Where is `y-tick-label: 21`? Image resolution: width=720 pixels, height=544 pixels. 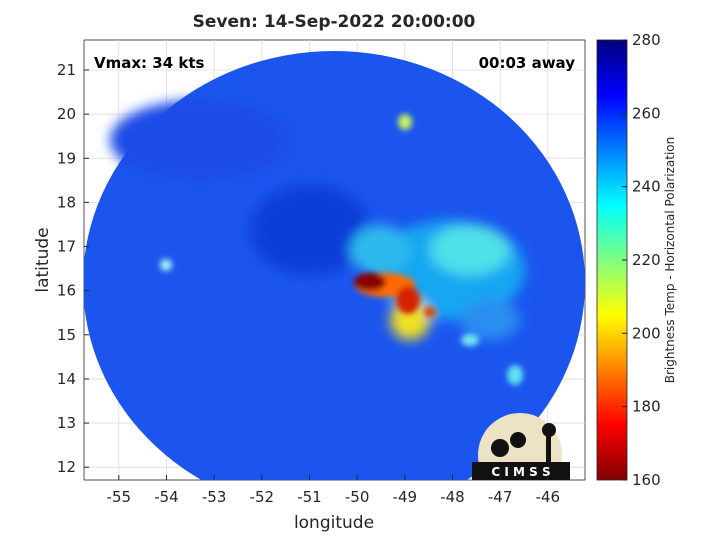
y-tick-label: 21 is located at coordinates (66, 70).